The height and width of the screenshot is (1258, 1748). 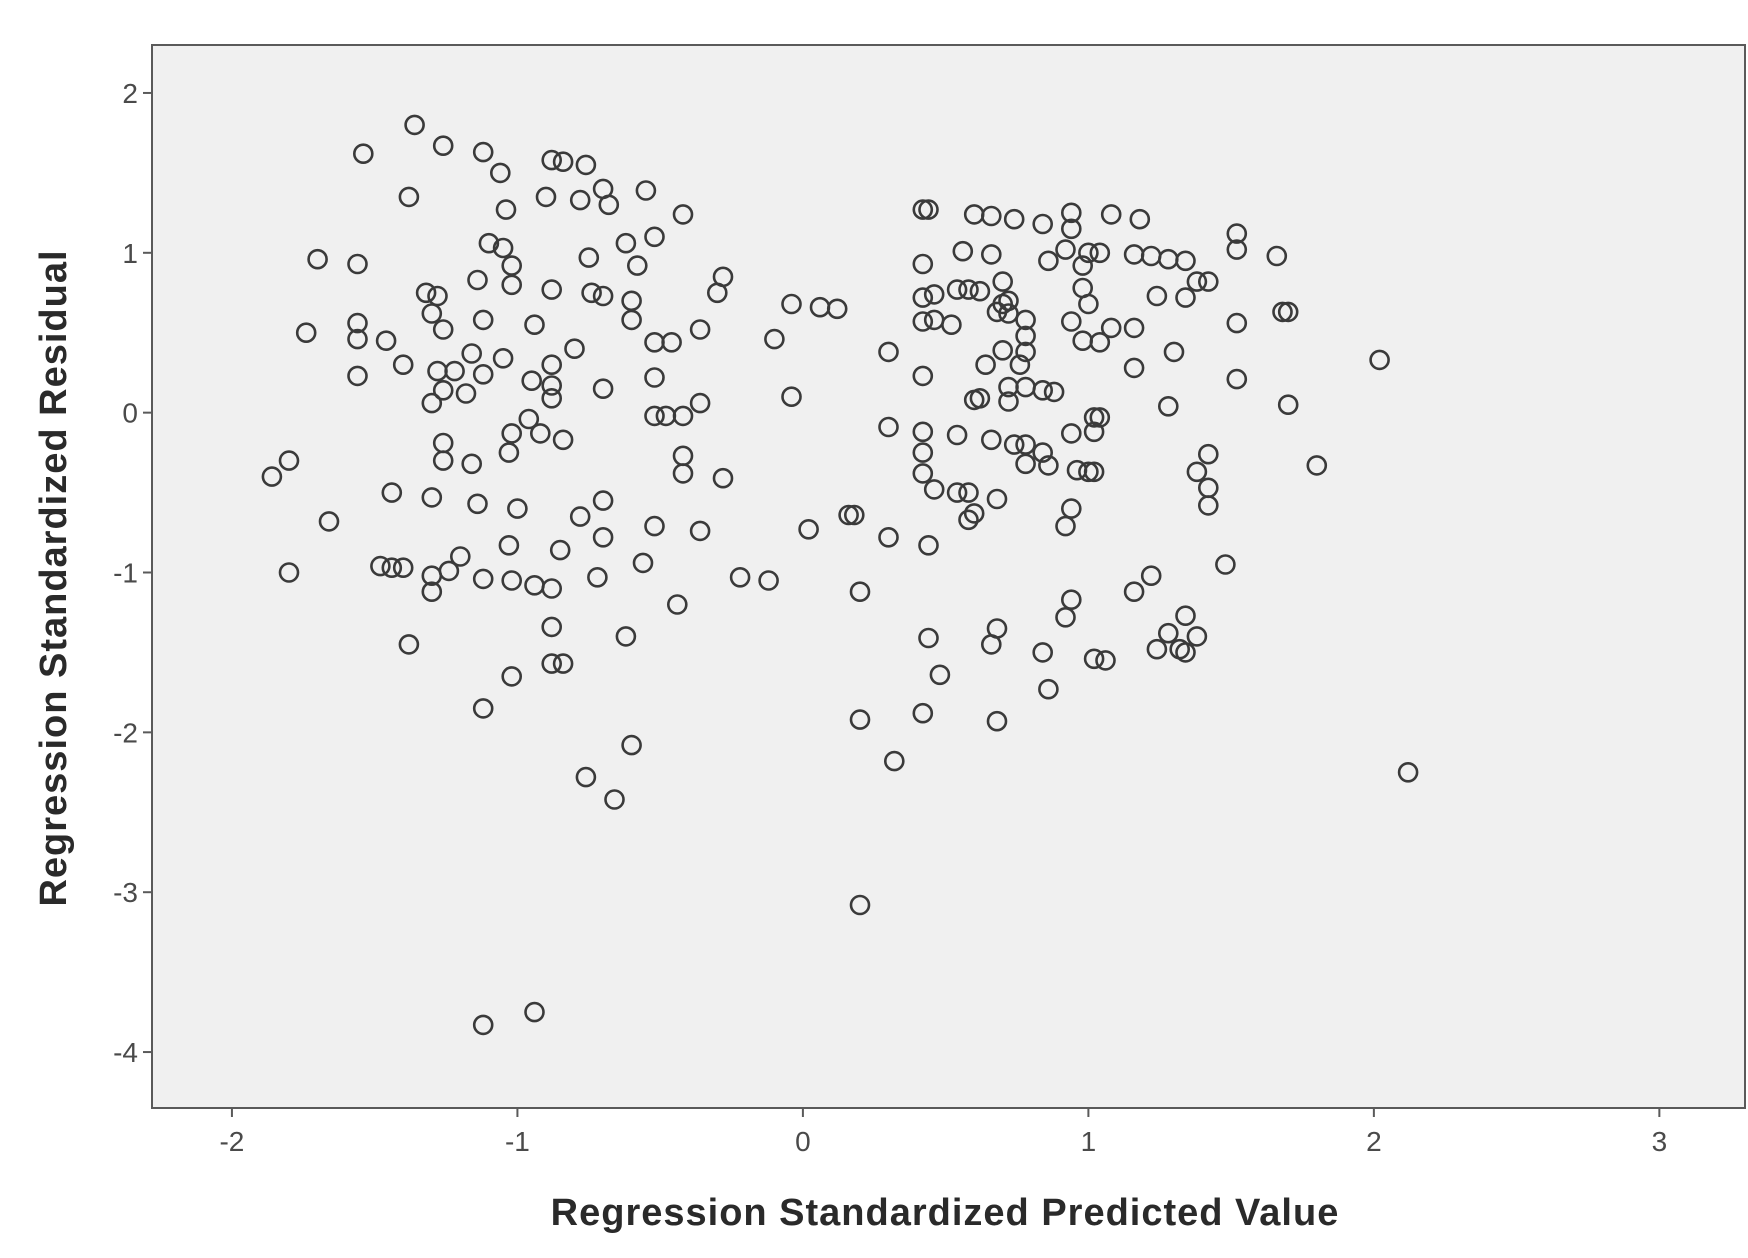 I want to click on x-axis-title: Regression Standardized Predicted Value, so click(x=945, y=1213).